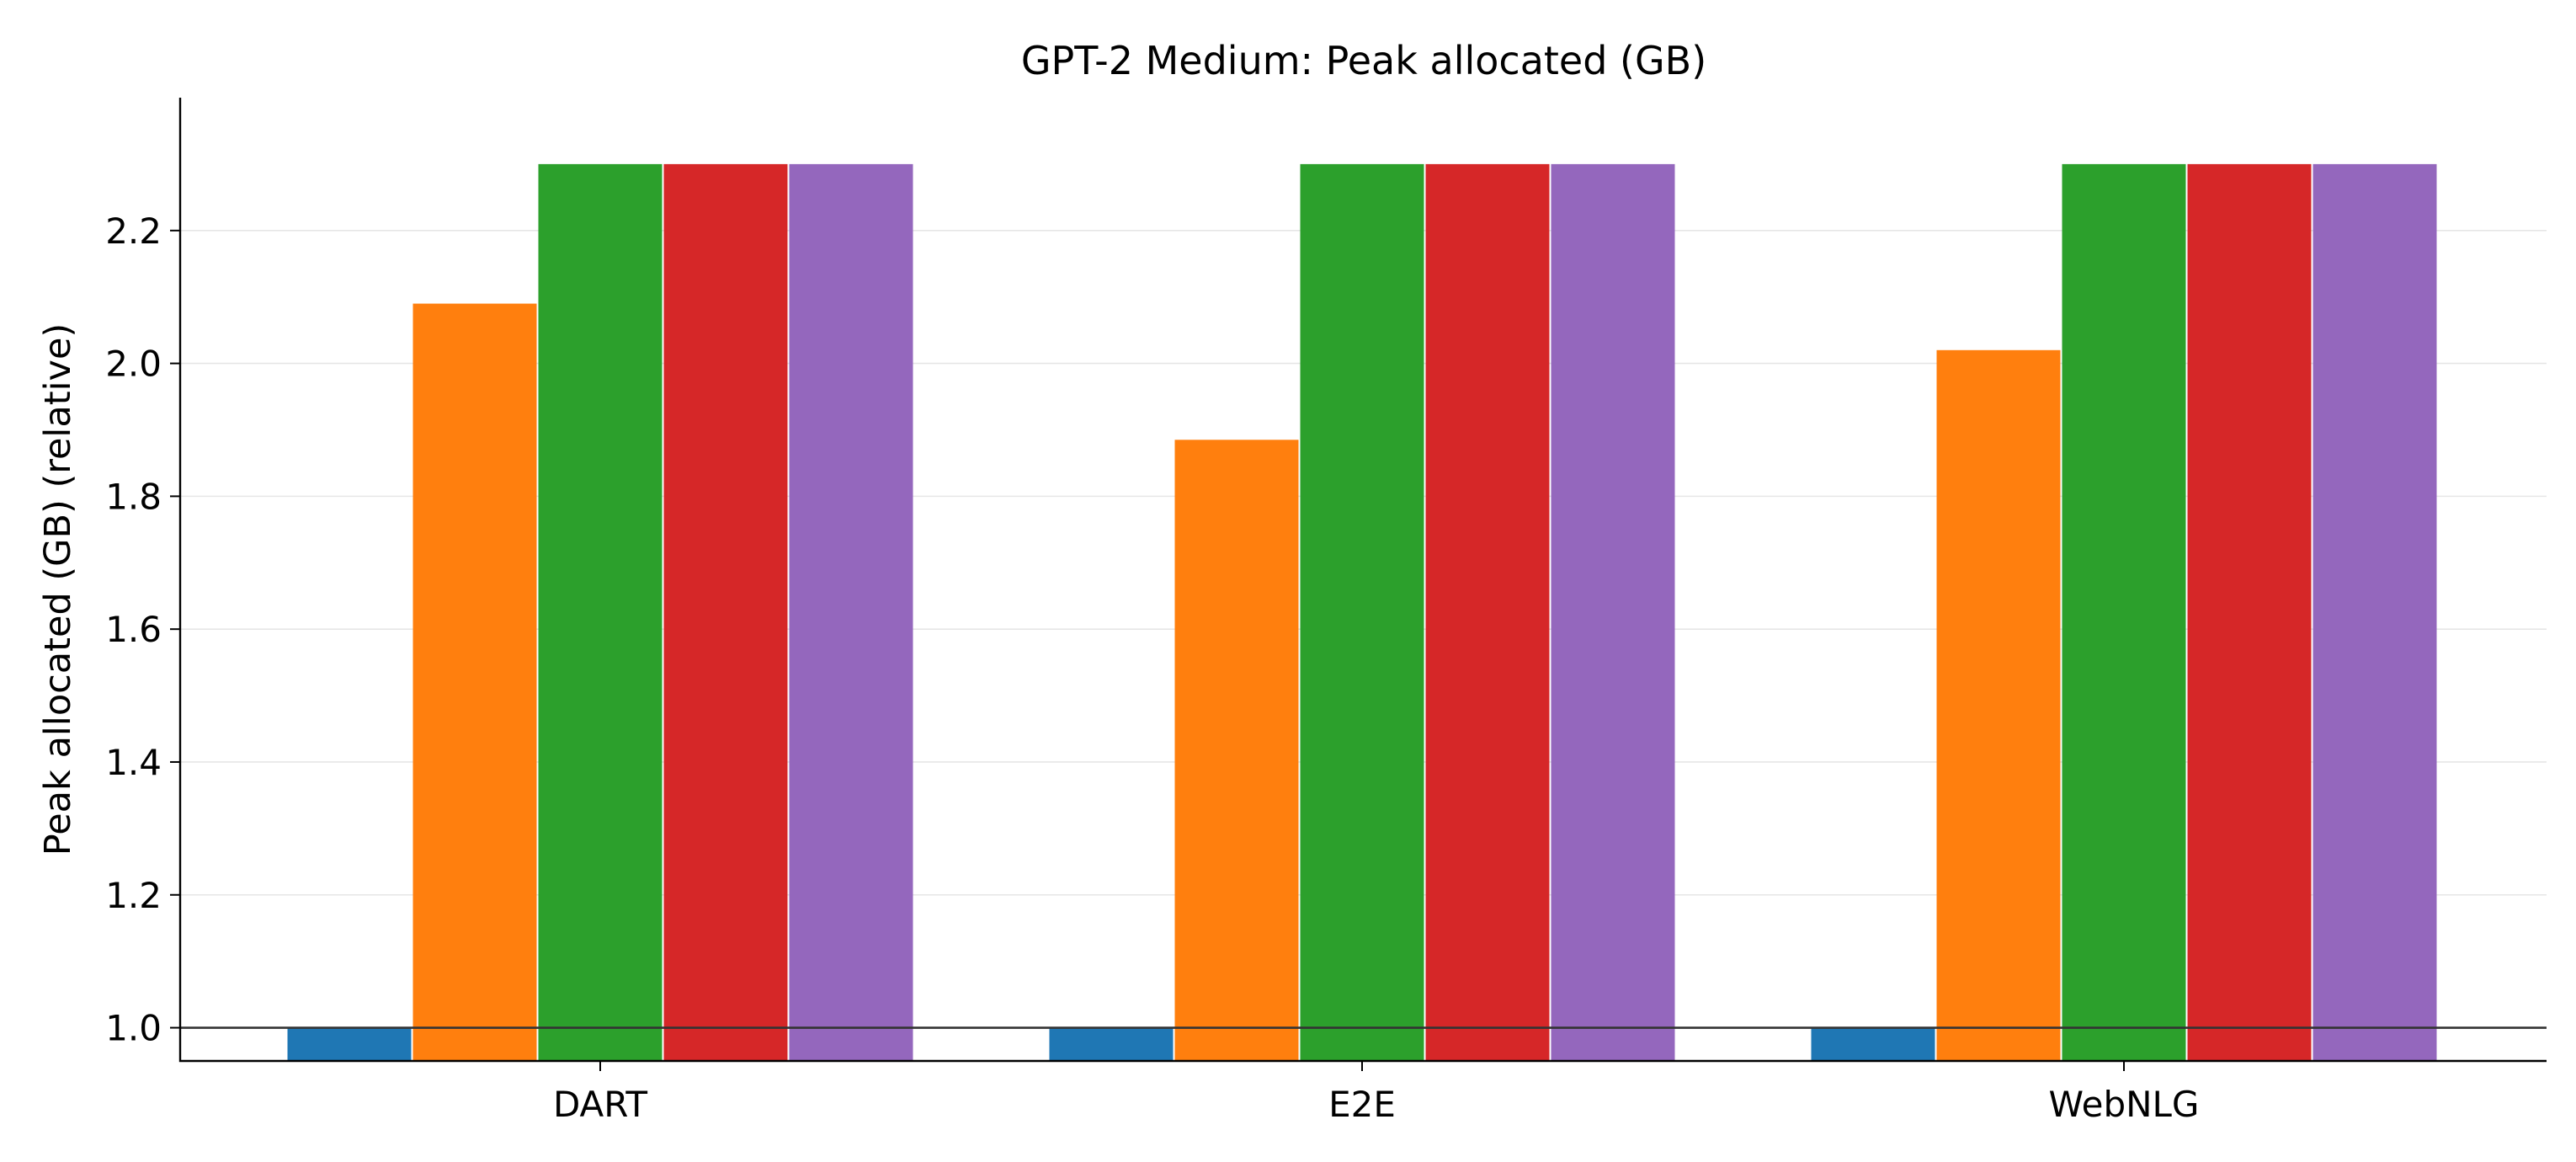 The image size is (2576, 1162). I want to click on y-tick-label: 1.2, so click(134, 895).